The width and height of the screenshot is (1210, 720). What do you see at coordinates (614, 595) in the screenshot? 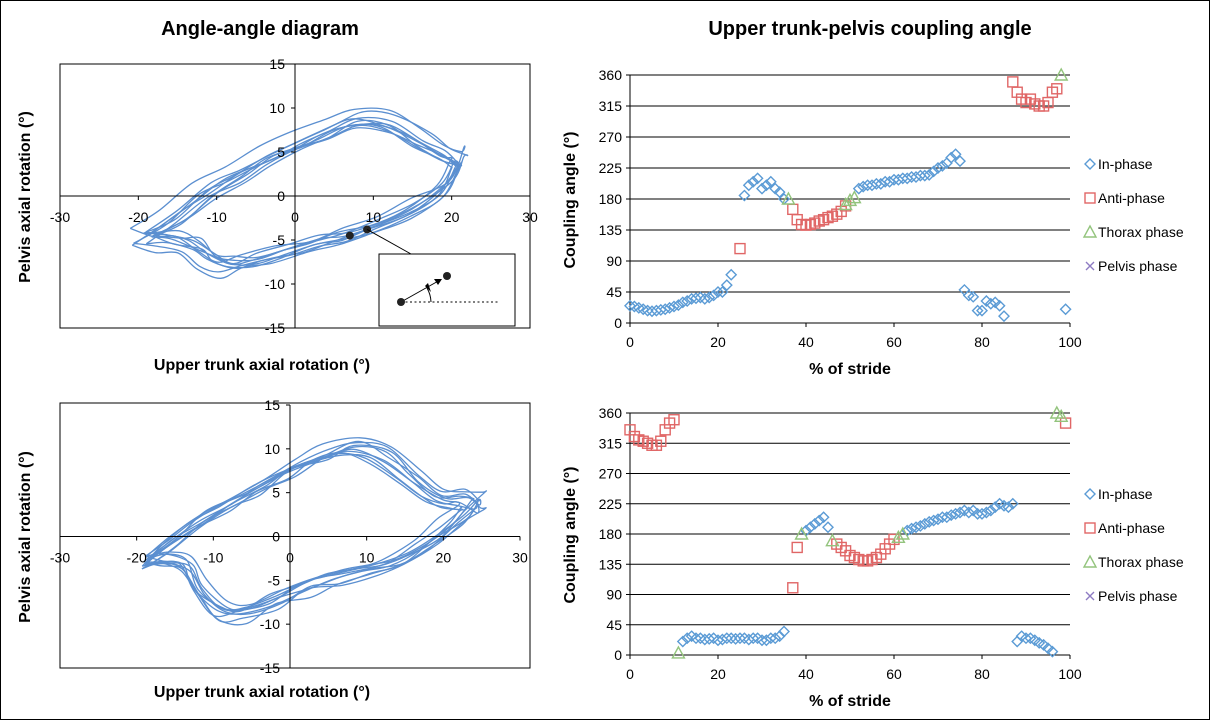
I see `y-tick-label: 90` at bounding box center [614, 595].